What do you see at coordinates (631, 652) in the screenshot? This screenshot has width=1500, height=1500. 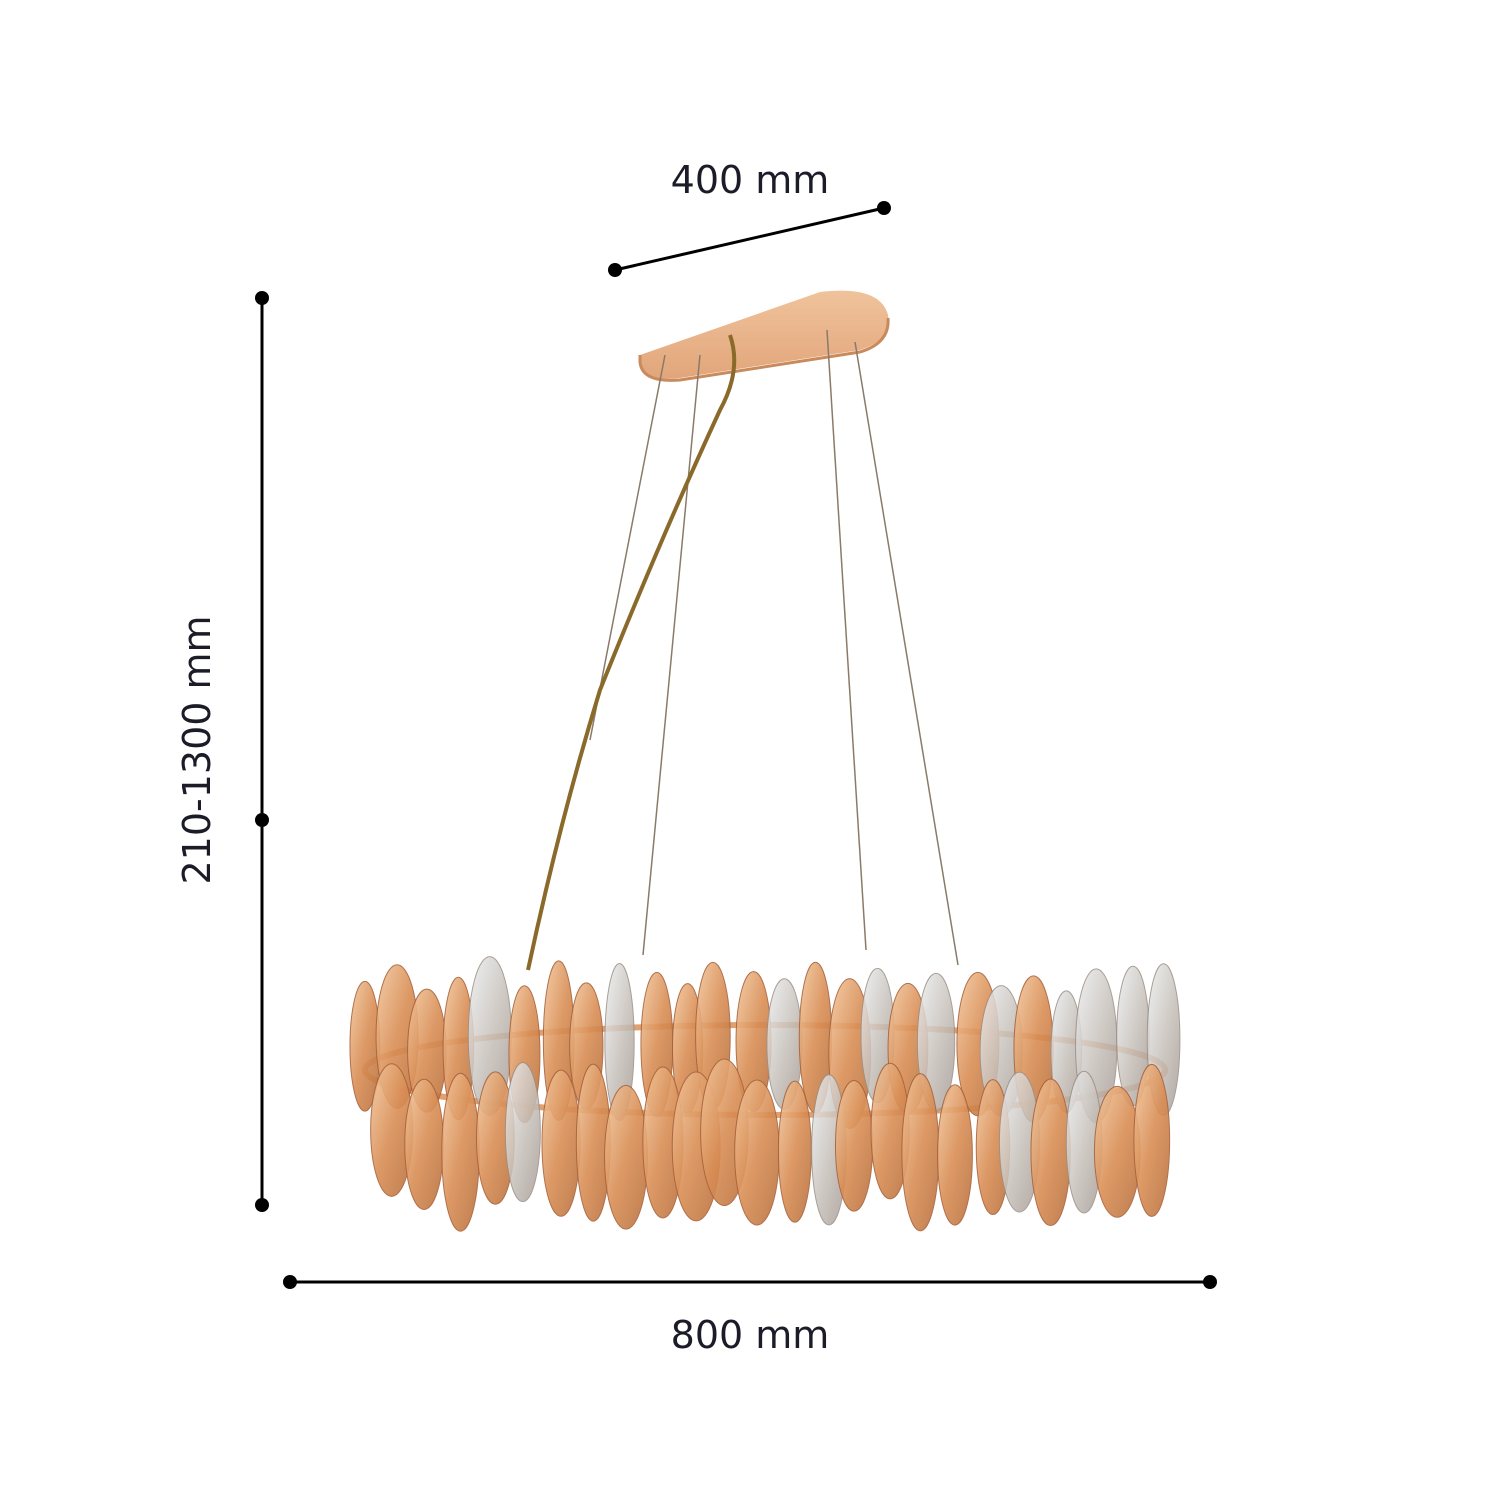 I see `power-cable` at bounding box center [631, 652].